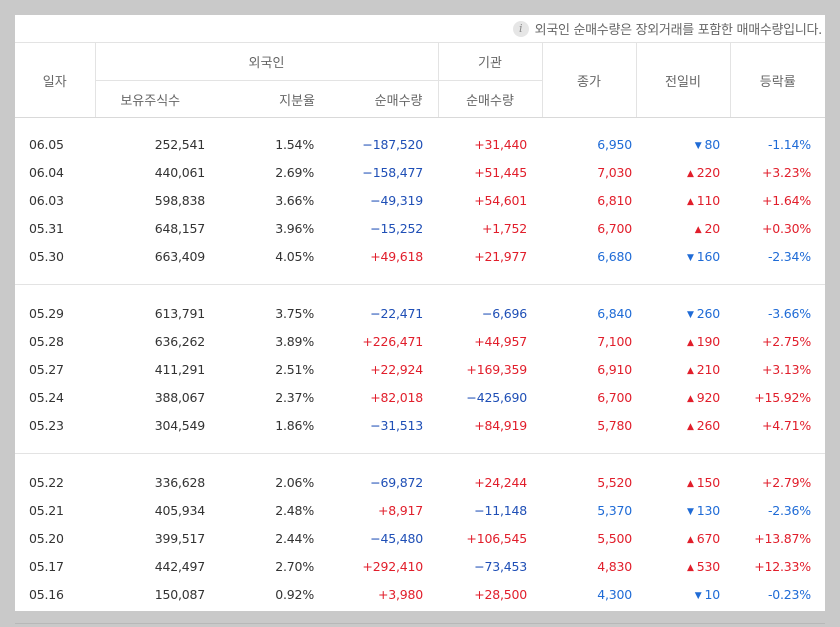 Image resolution: width=840 pixels, height=627 pixels. I want to click on cell-change: ▲ 670, so click(683, 538).